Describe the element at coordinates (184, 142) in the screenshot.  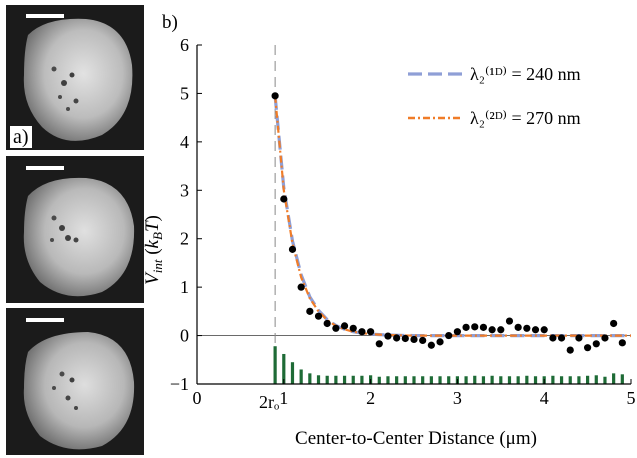
I see `y-tick-label: 4` at that location.